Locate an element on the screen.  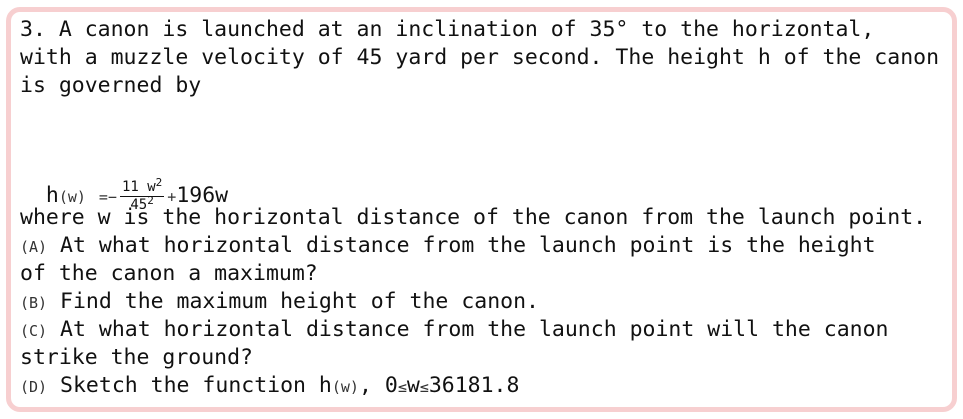
numerator-exp: 2 is located at coordinates (159, 182).